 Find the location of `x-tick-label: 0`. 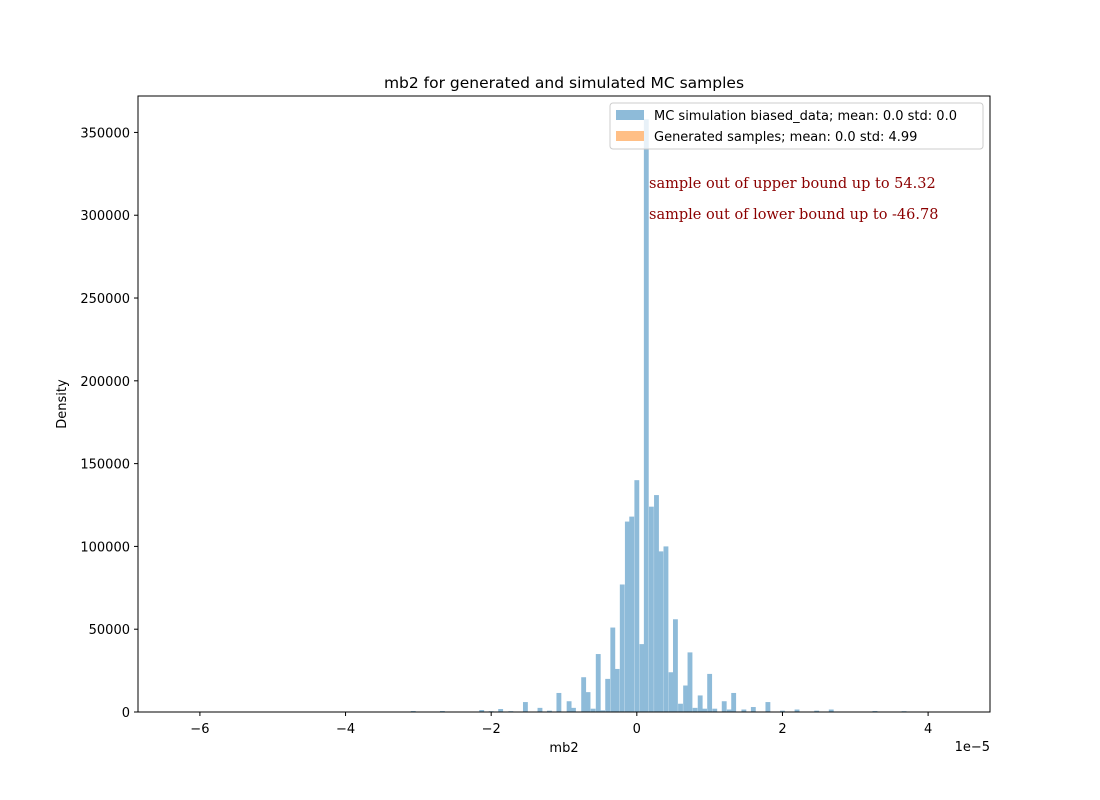

x-tick-label: 0 is located at coordinates (637, 729).